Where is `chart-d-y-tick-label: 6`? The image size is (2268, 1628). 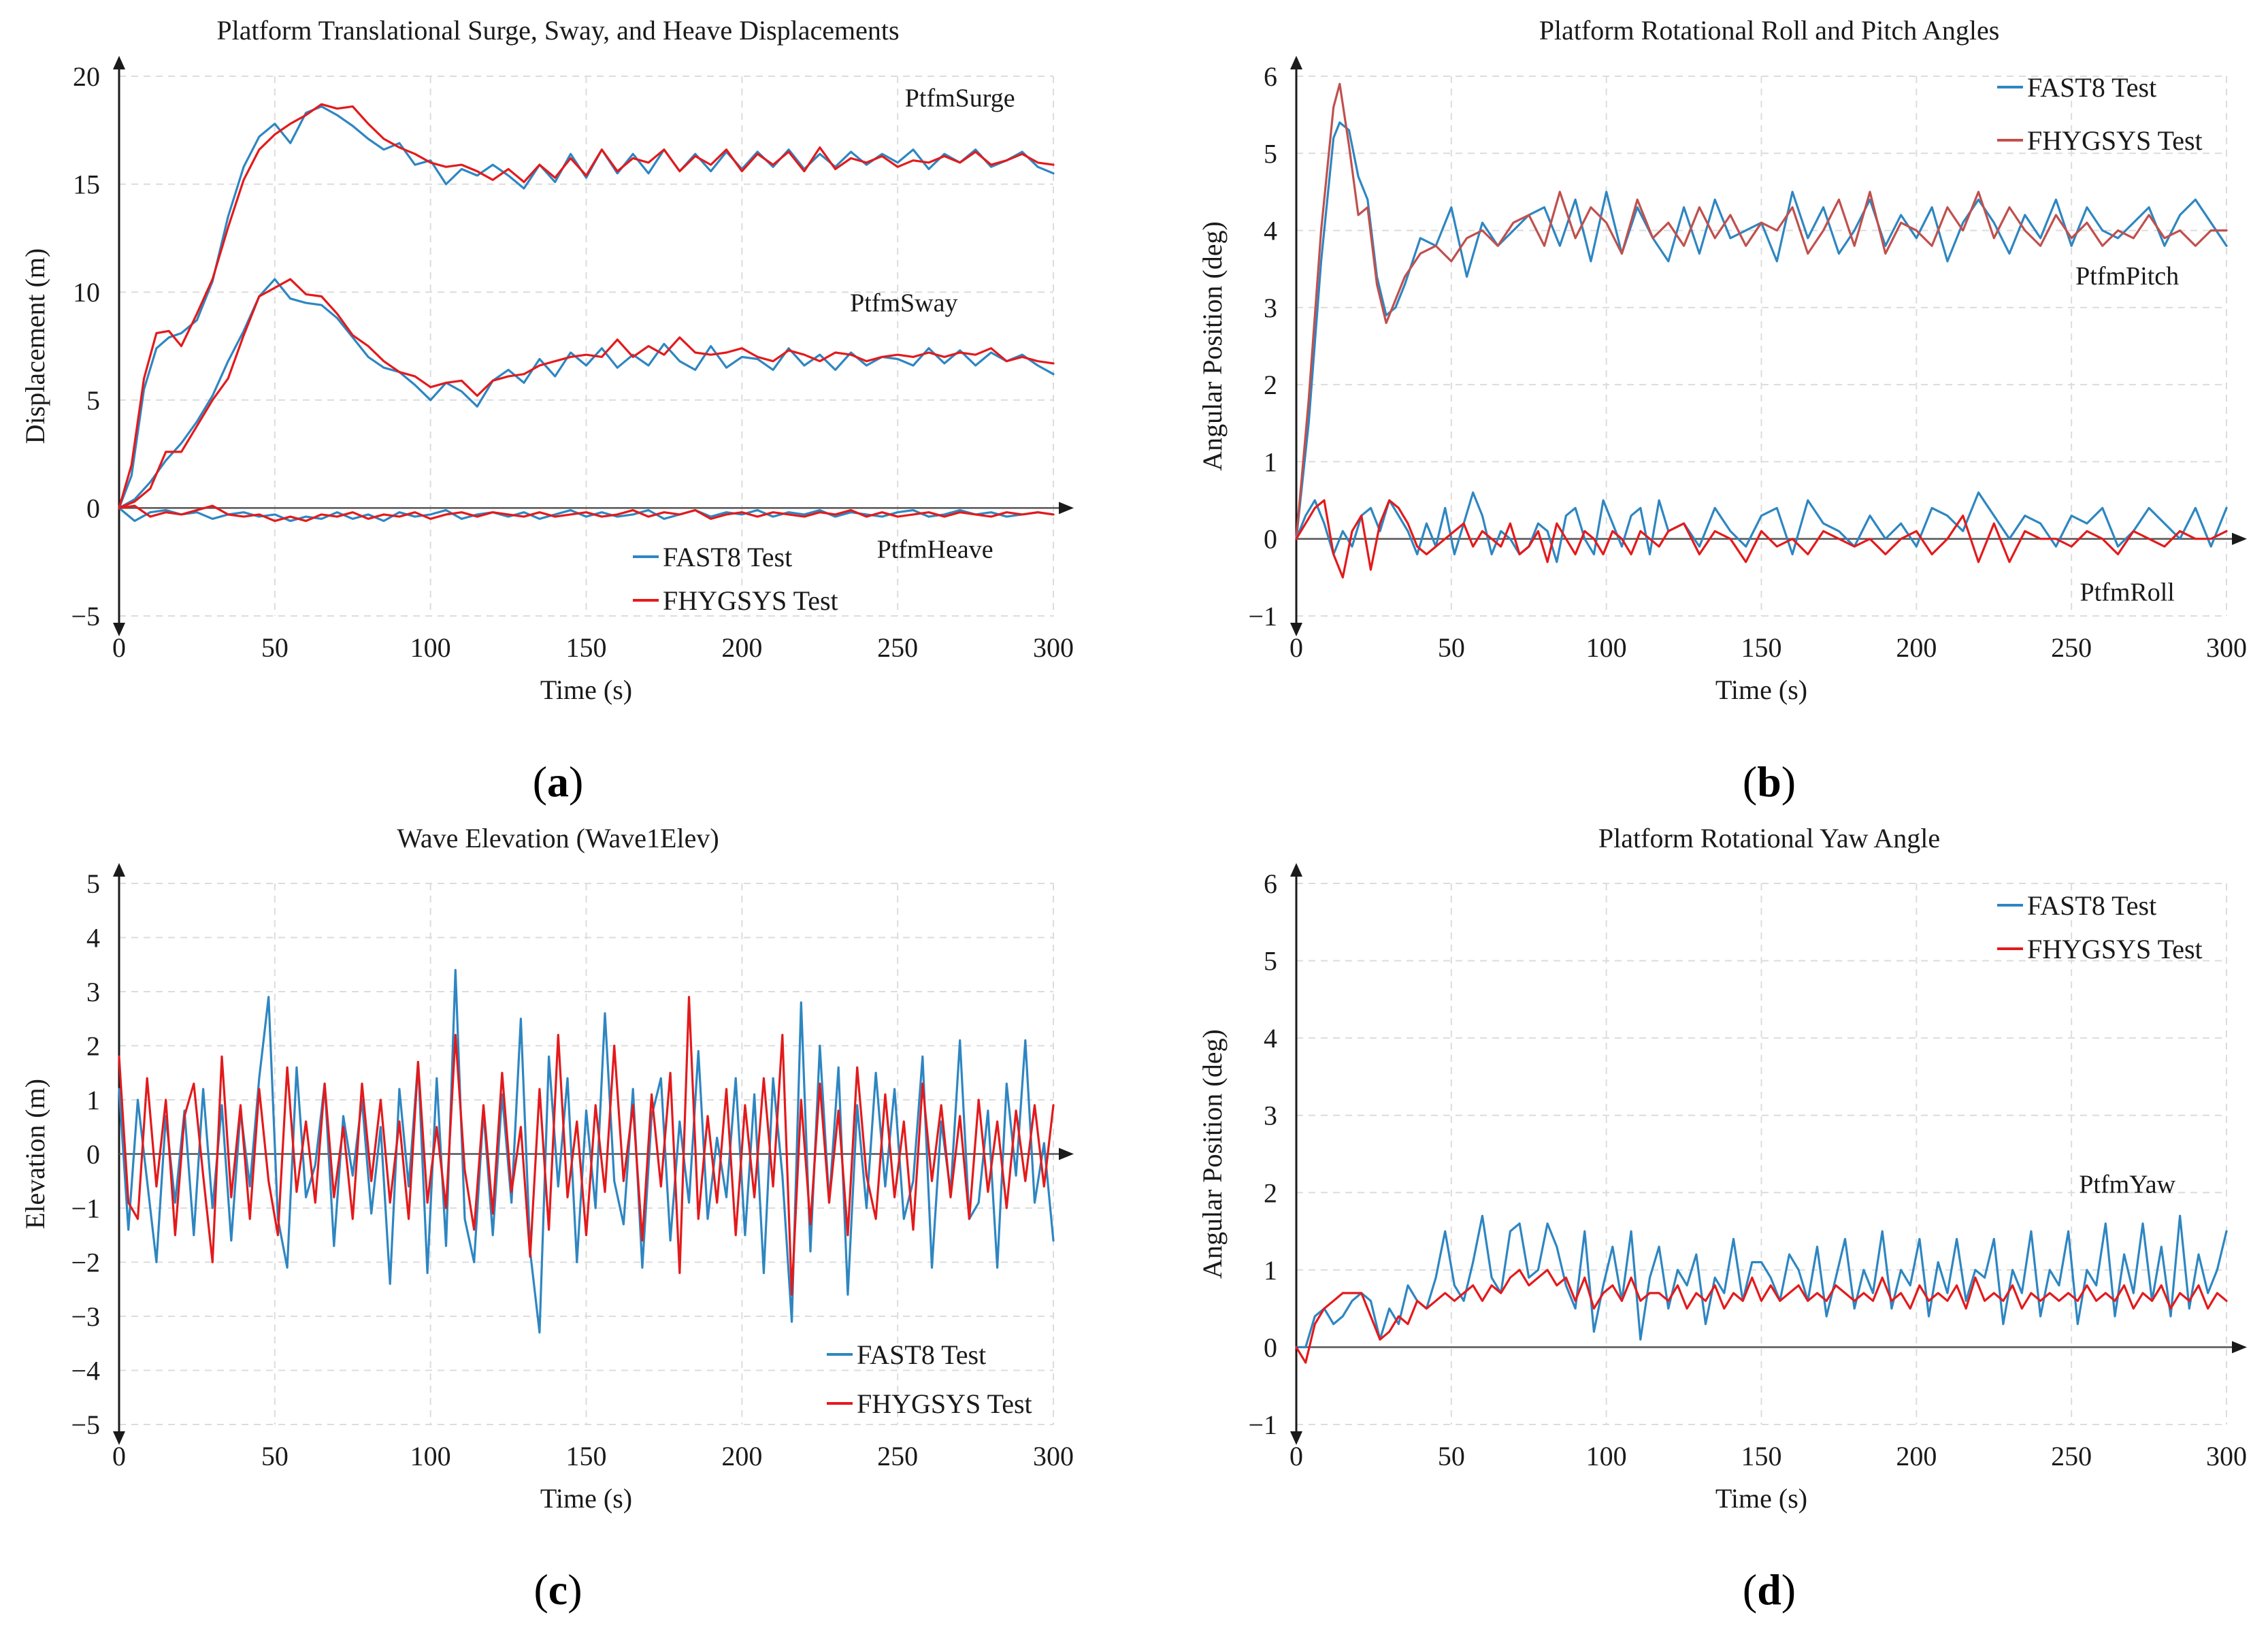 chart-d-y-tick-label: 6 is located at coordinates (1270, 883).